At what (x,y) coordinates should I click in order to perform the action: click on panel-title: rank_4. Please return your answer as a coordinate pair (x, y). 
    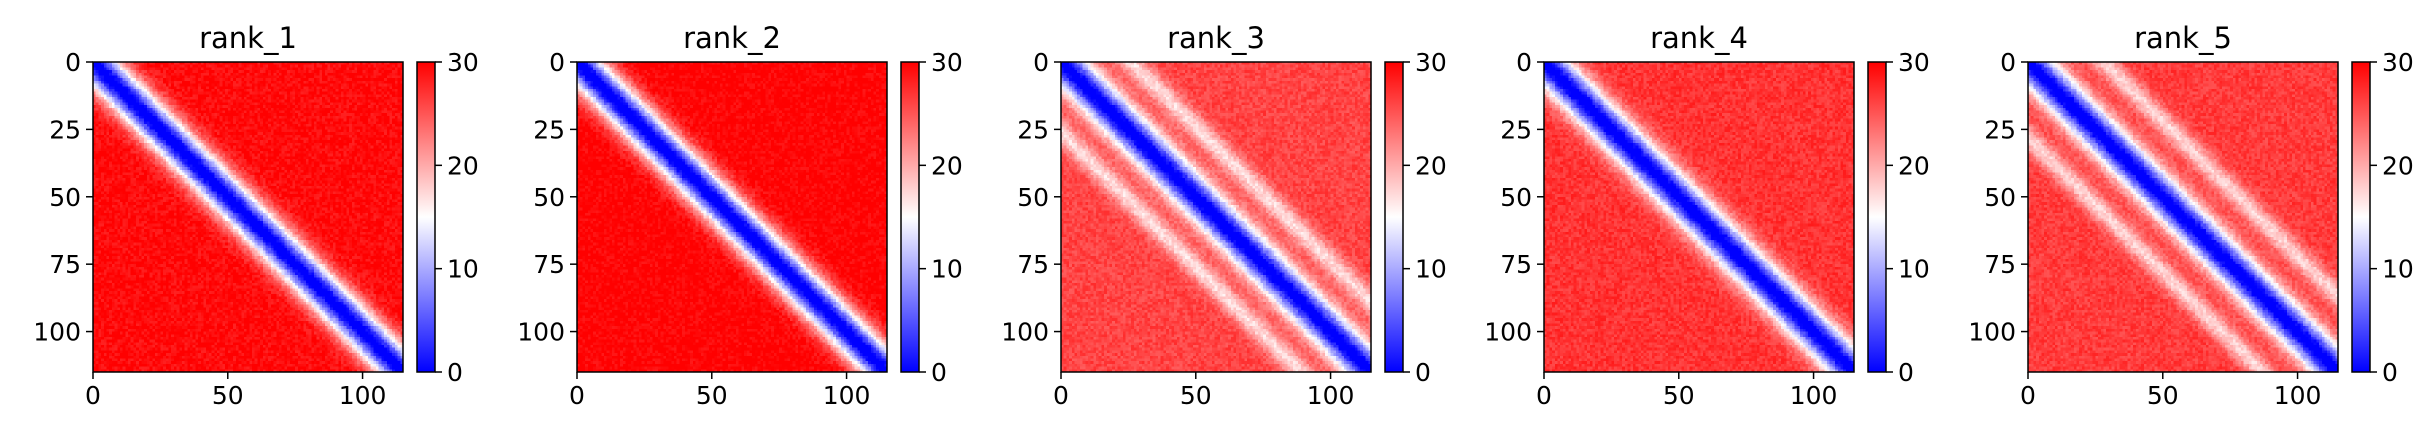
    Looking at the image, I should click on (1699, 38).